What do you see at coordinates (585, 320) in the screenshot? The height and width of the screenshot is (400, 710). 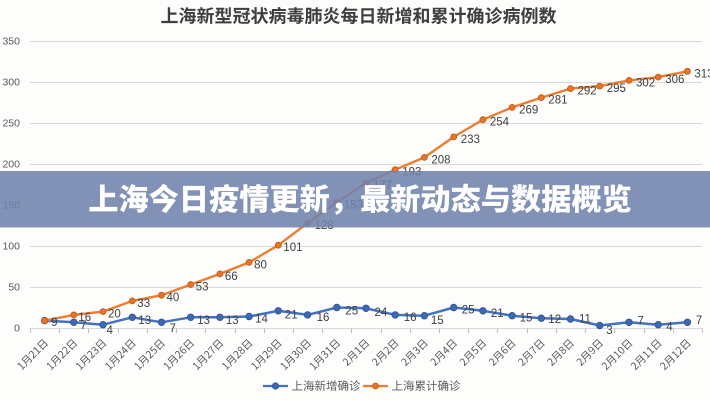 I see `svg-text: 11` at bounding box center [585, 320].